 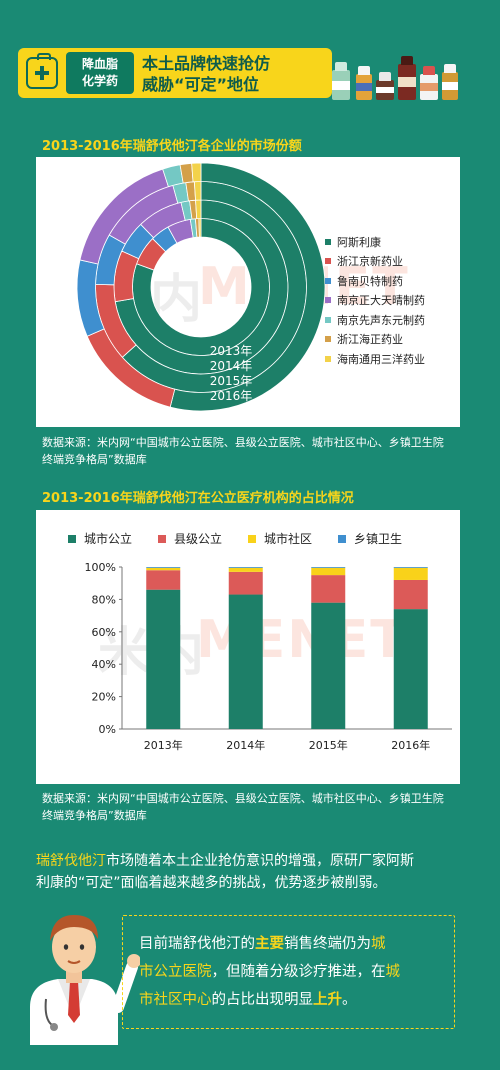 I want to click on donut-legend-item: 阿斯利康, so click(x=375, y=242).